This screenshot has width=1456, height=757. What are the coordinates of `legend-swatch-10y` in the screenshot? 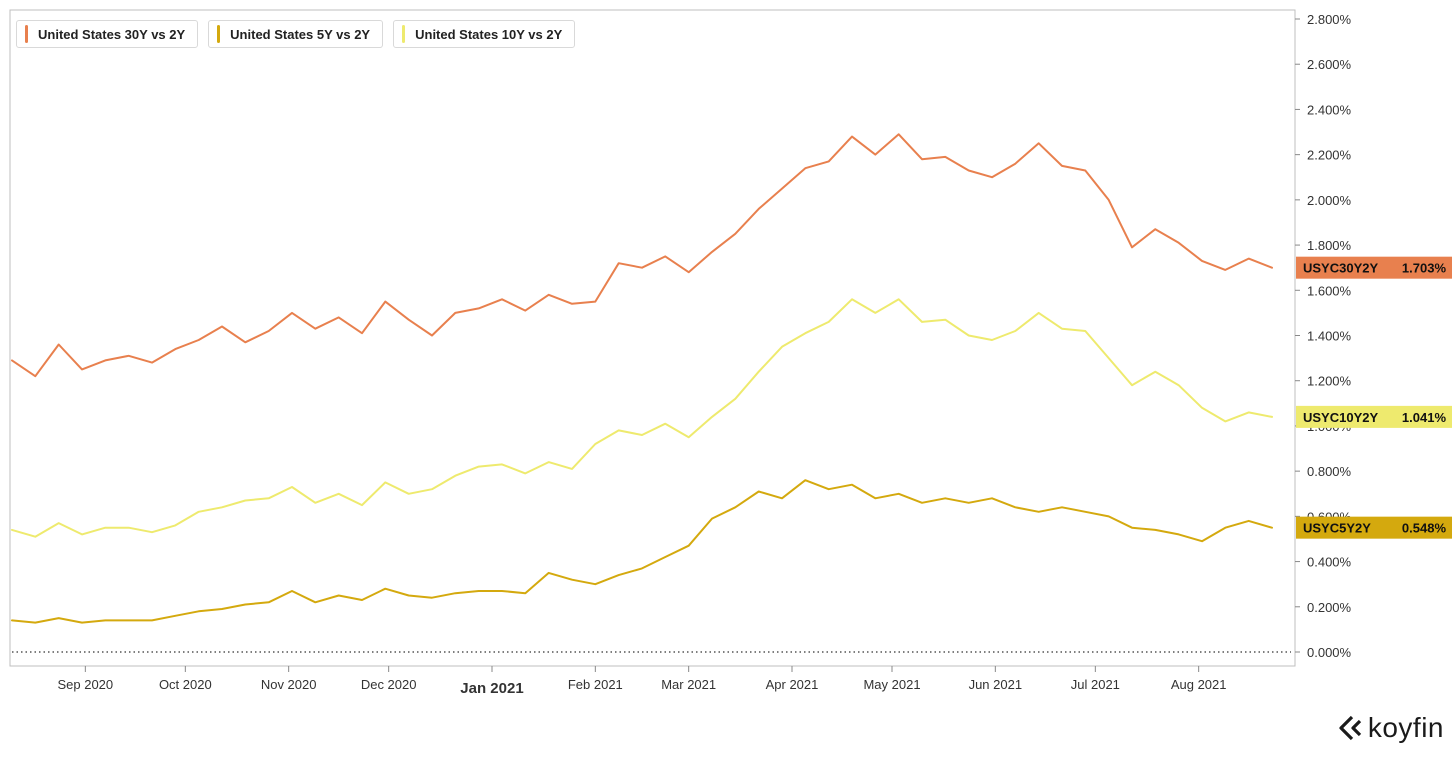 It's located at (404, 34).